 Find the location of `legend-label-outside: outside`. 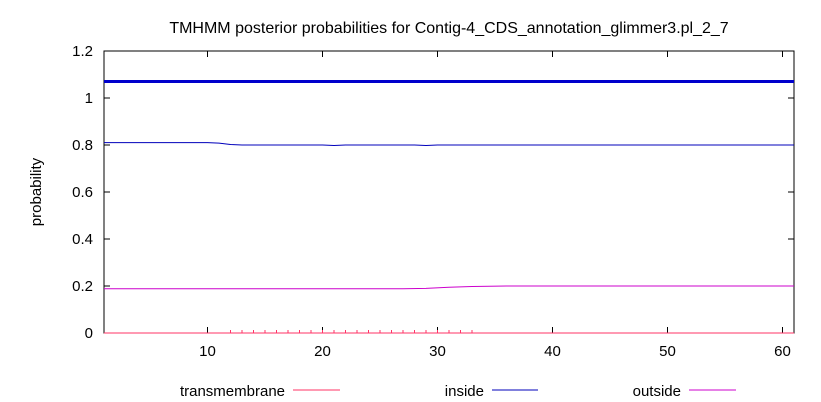

legend-label-outside: outside is located at coordinates (657, 391).